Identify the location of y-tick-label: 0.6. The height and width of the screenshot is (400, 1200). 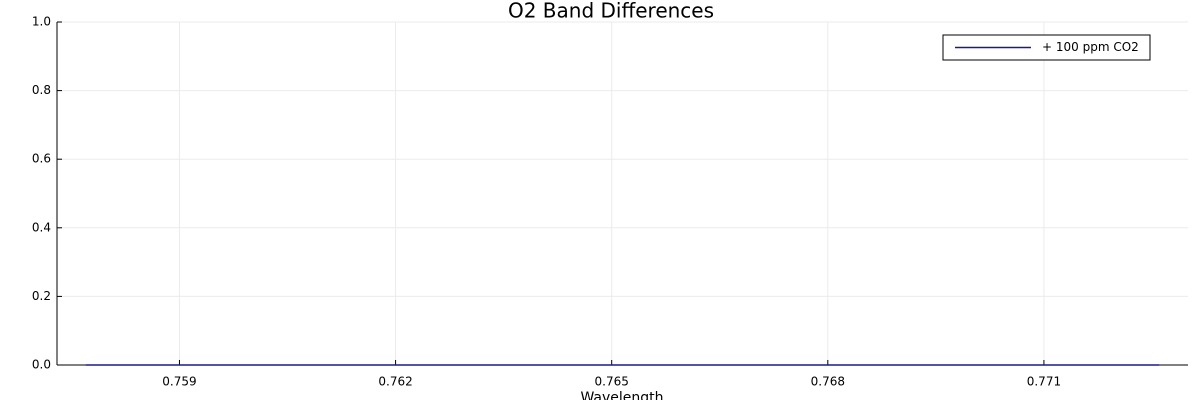
(41, 159).